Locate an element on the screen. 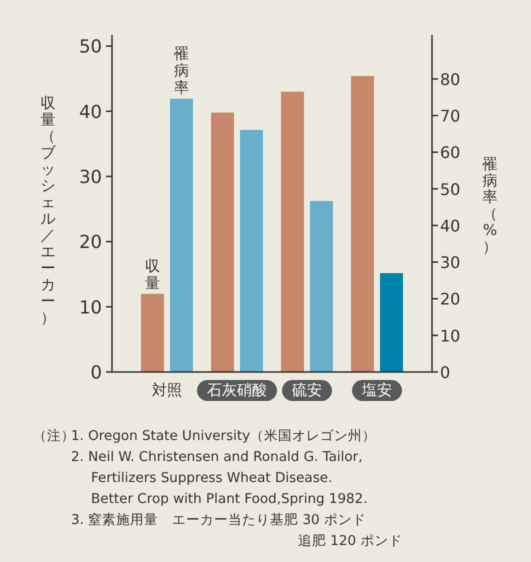 This screenshot has height=562, width=531. y-tick-label: 50 is located at coordinates (90, 47).